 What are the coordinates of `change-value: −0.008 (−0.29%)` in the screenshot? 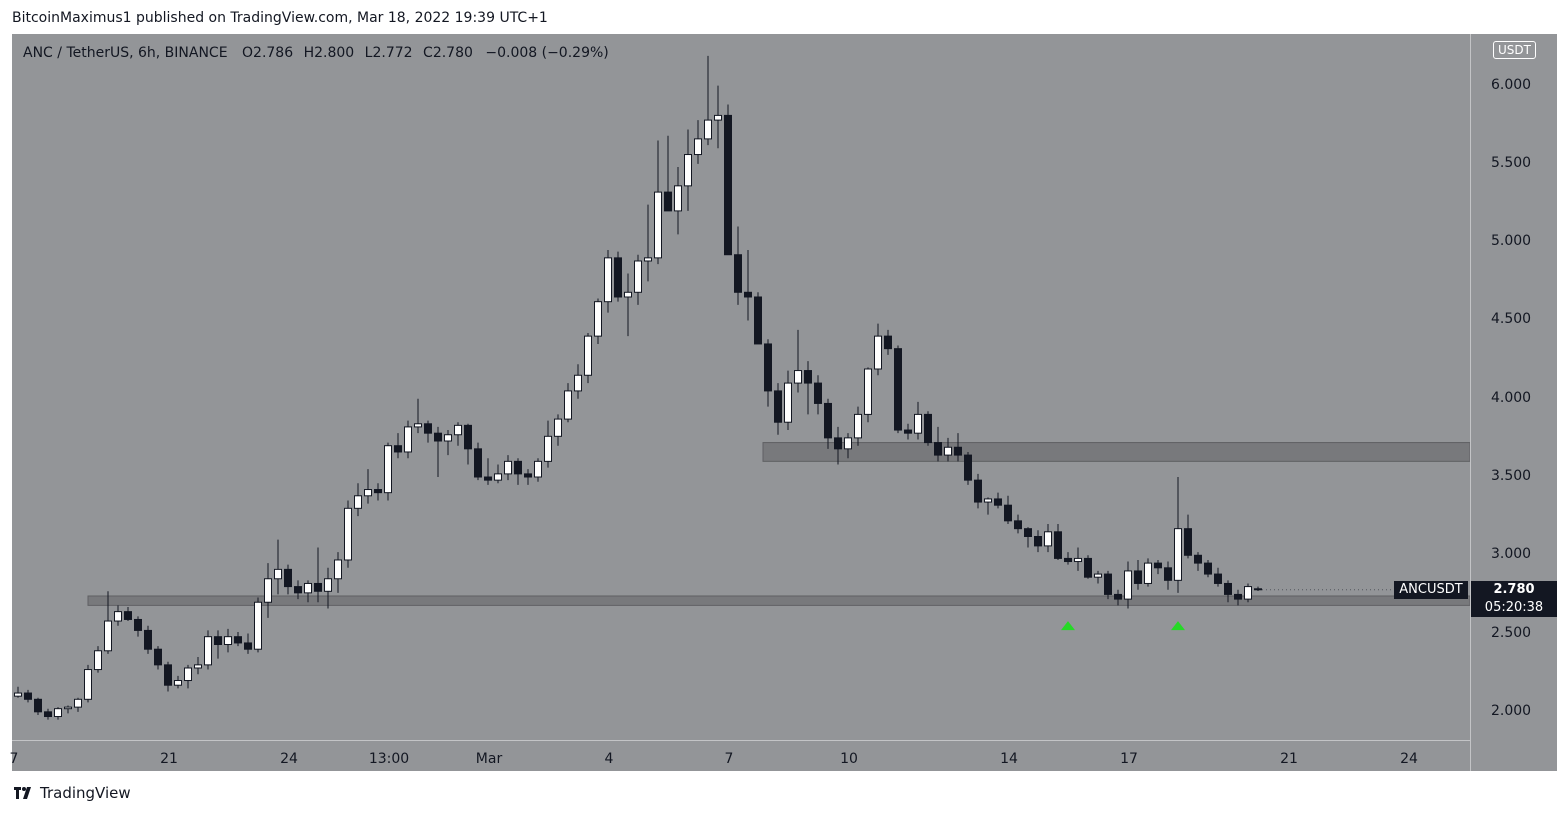 It's located at (547, 53).